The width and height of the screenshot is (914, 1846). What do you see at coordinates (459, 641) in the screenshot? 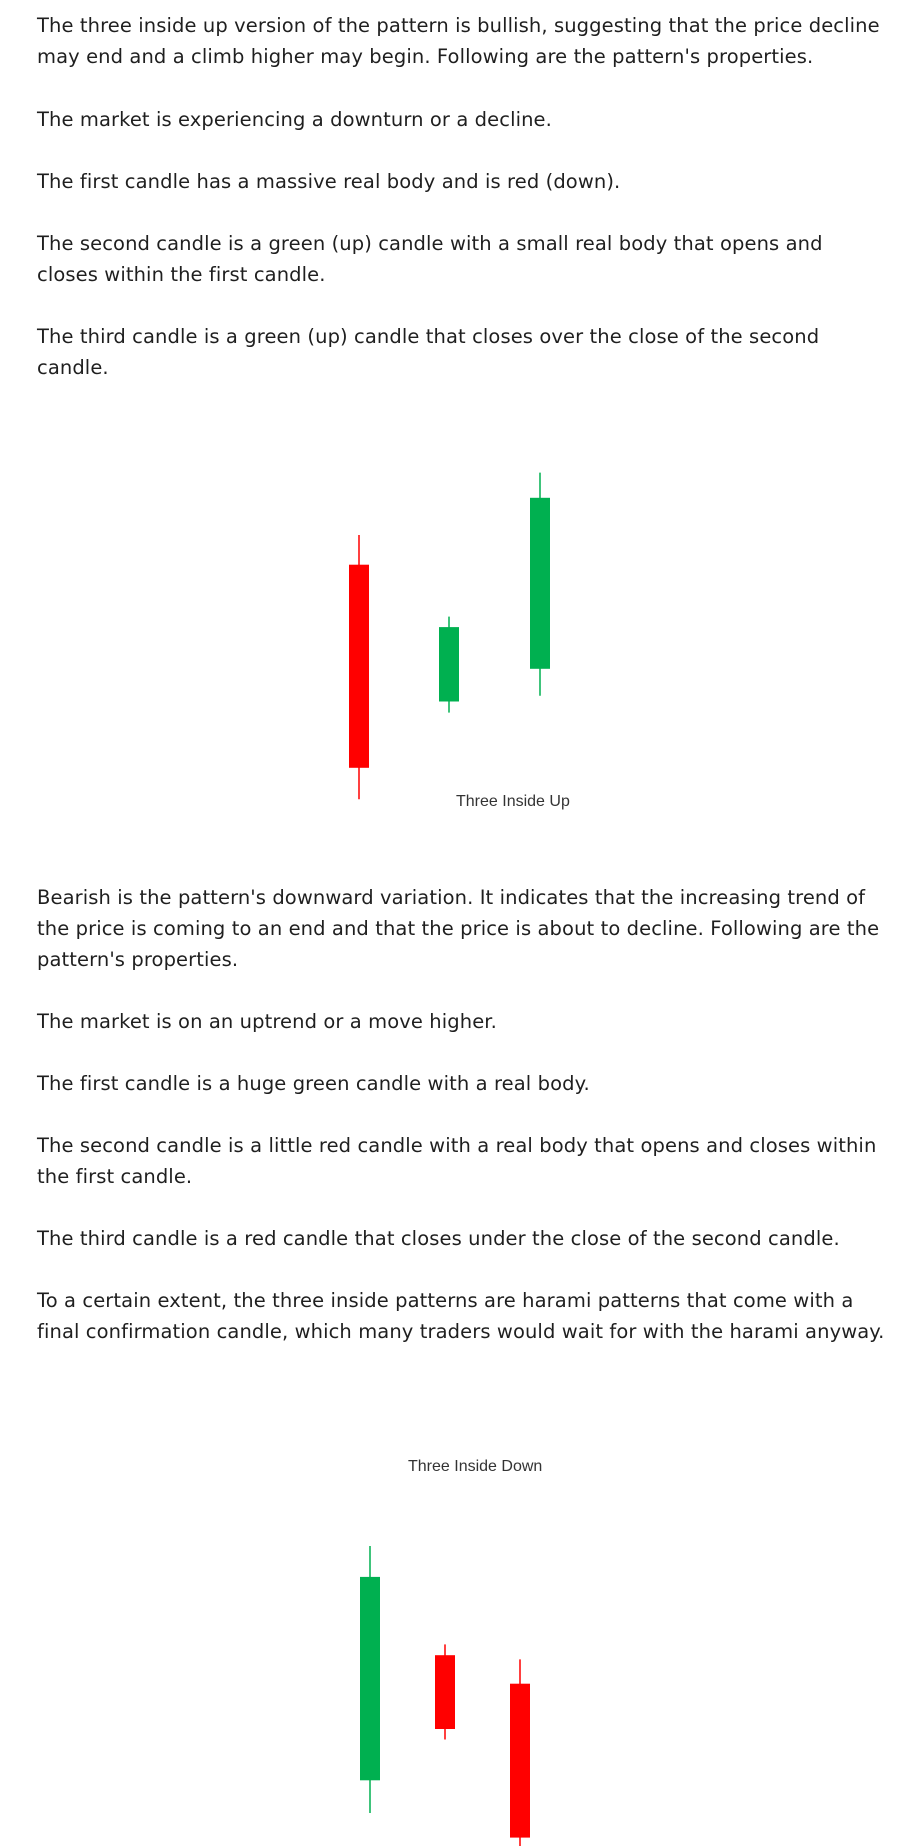
I see `three-inside-up-chart: Three Inside Up` at bounding box center [459, 641].